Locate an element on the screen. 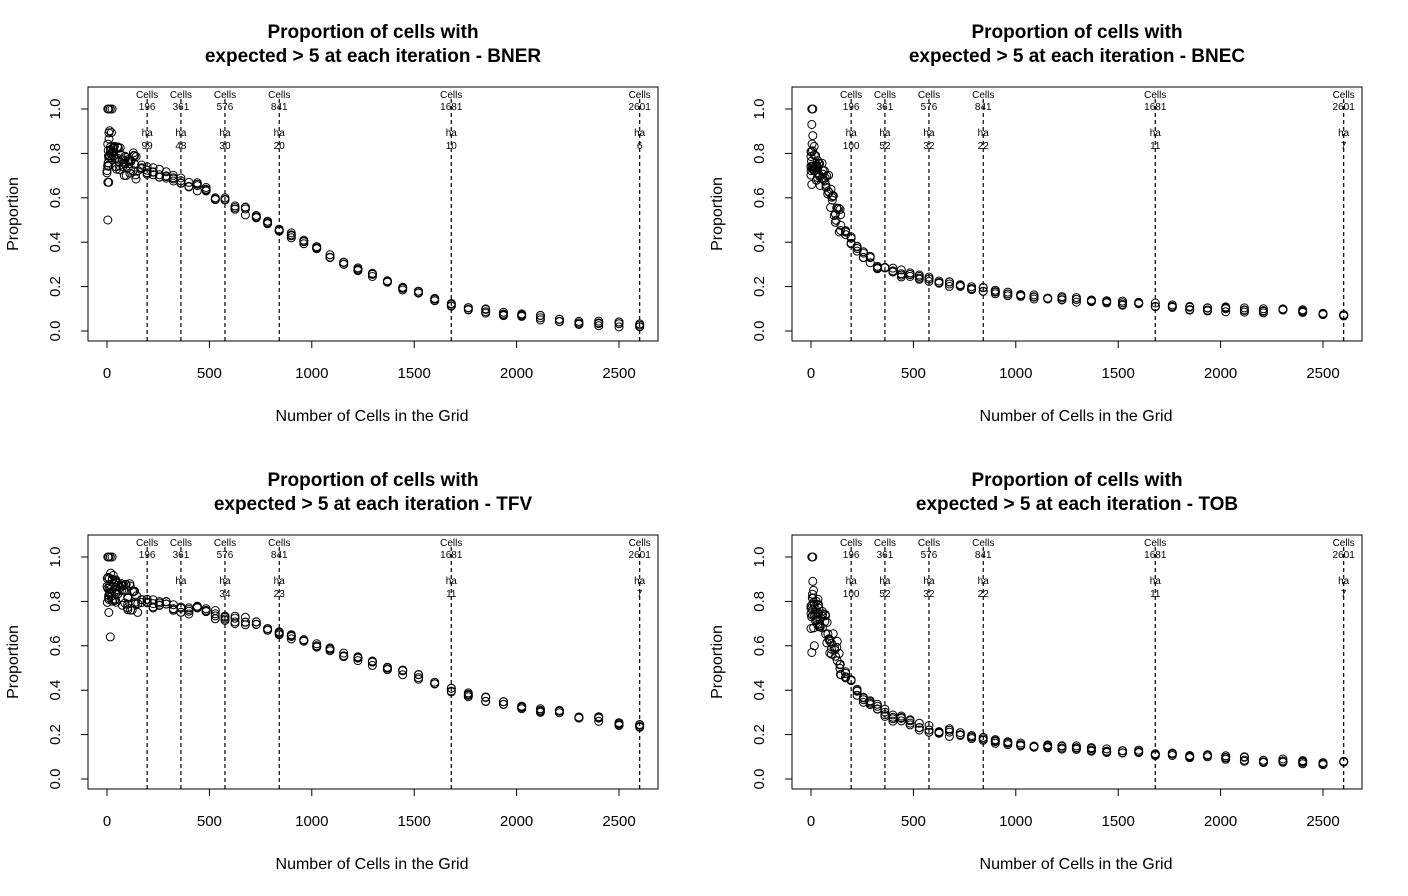 This screenshot has height=896, width=1408. ref-cells-value: 576 is located at coordinates (225, 107).